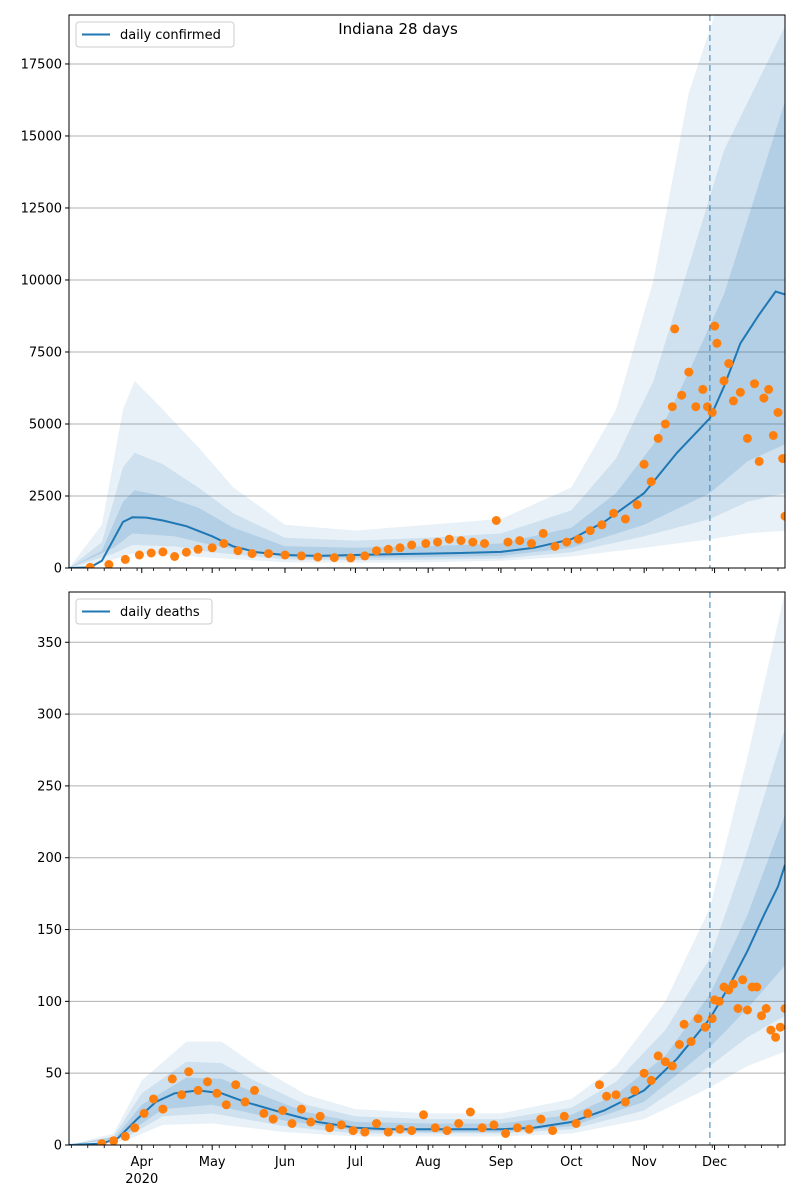  Describe the element at coordinates (355, 1162) in the screenshot. I see `x-tick-label: Jul` at that location.